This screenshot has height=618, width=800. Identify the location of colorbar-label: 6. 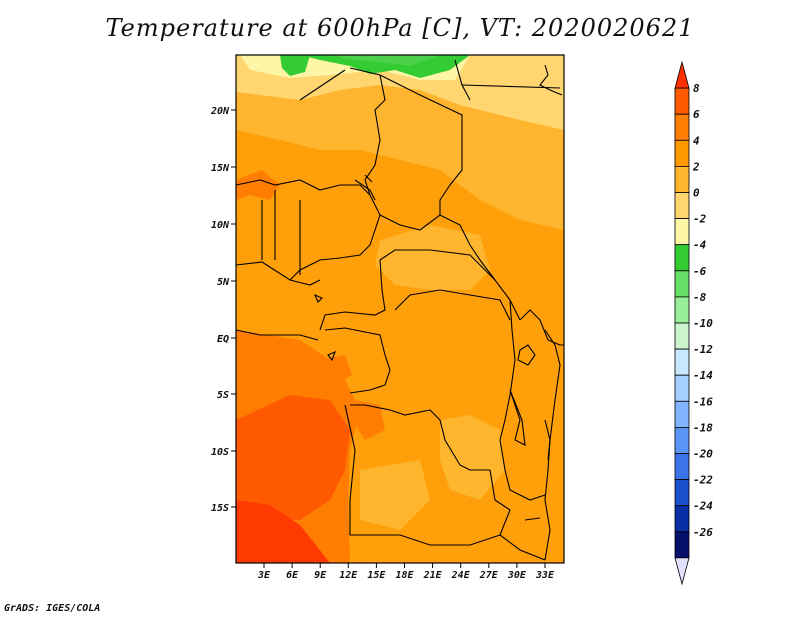
(696, 114).